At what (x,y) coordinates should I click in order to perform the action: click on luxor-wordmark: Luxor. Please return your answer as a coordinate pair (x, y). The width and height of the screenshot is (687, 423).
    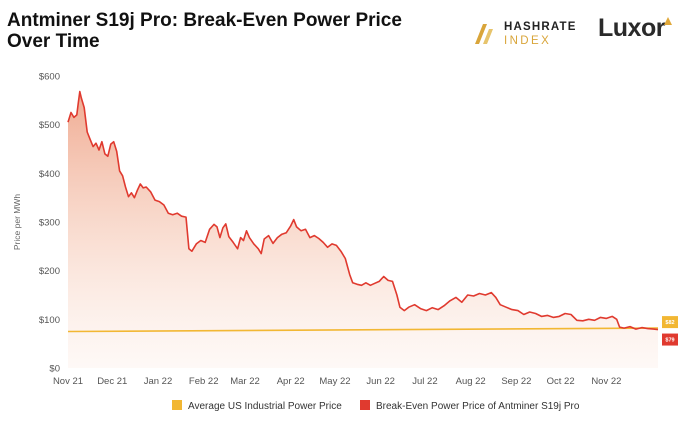
    Looking at the image, I should click on (631, 28).